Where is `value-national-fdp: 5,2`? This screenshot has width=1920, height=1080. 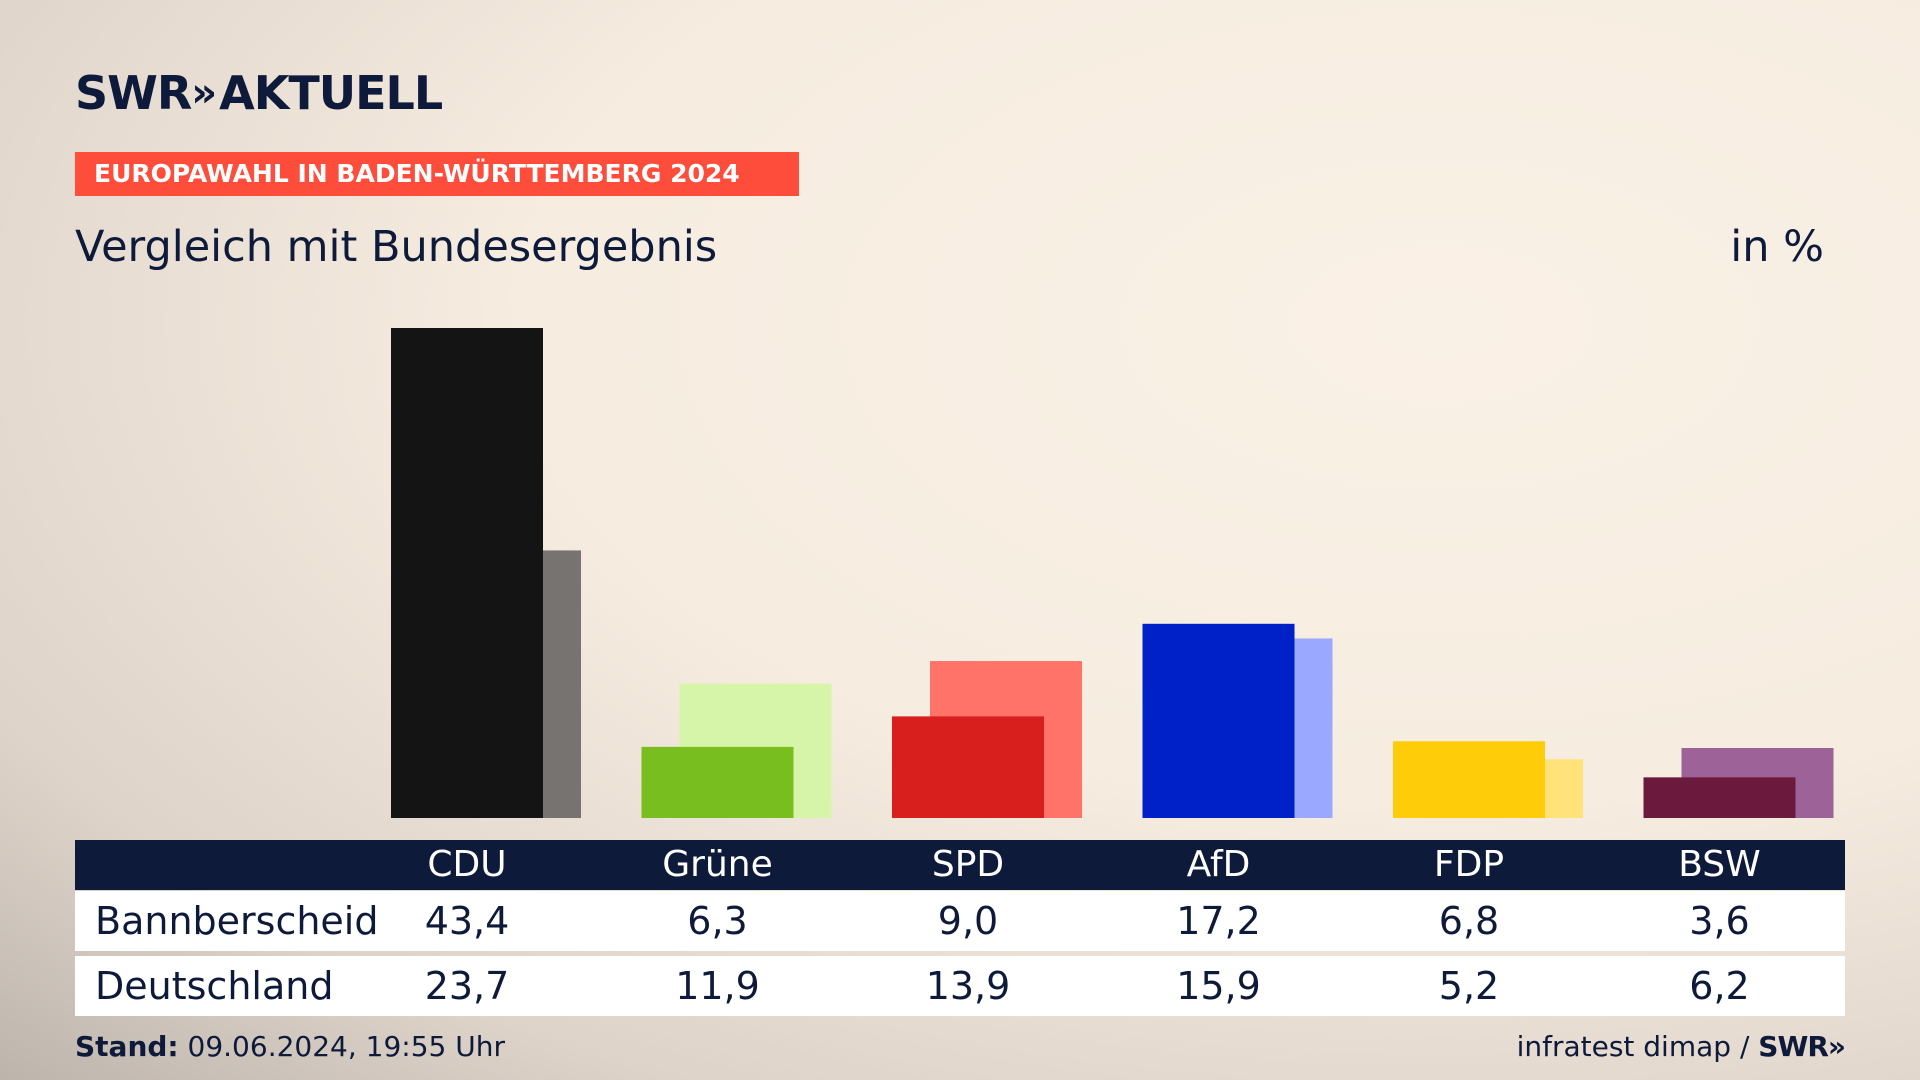 value-national-fdp: 5,2 is located at coordinates (1469, 986).